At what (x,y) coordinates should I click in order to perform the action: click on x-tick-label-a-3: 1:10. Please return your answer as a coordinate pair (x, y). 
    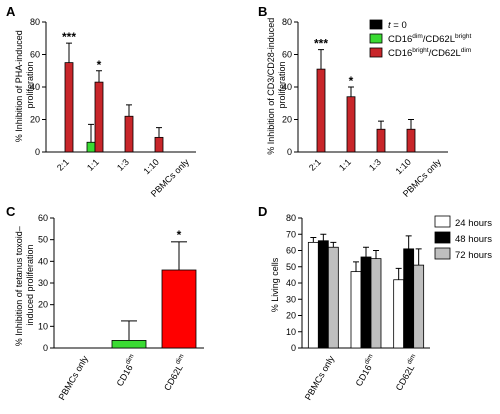
    Looking at the image, I should click on (150, 166).